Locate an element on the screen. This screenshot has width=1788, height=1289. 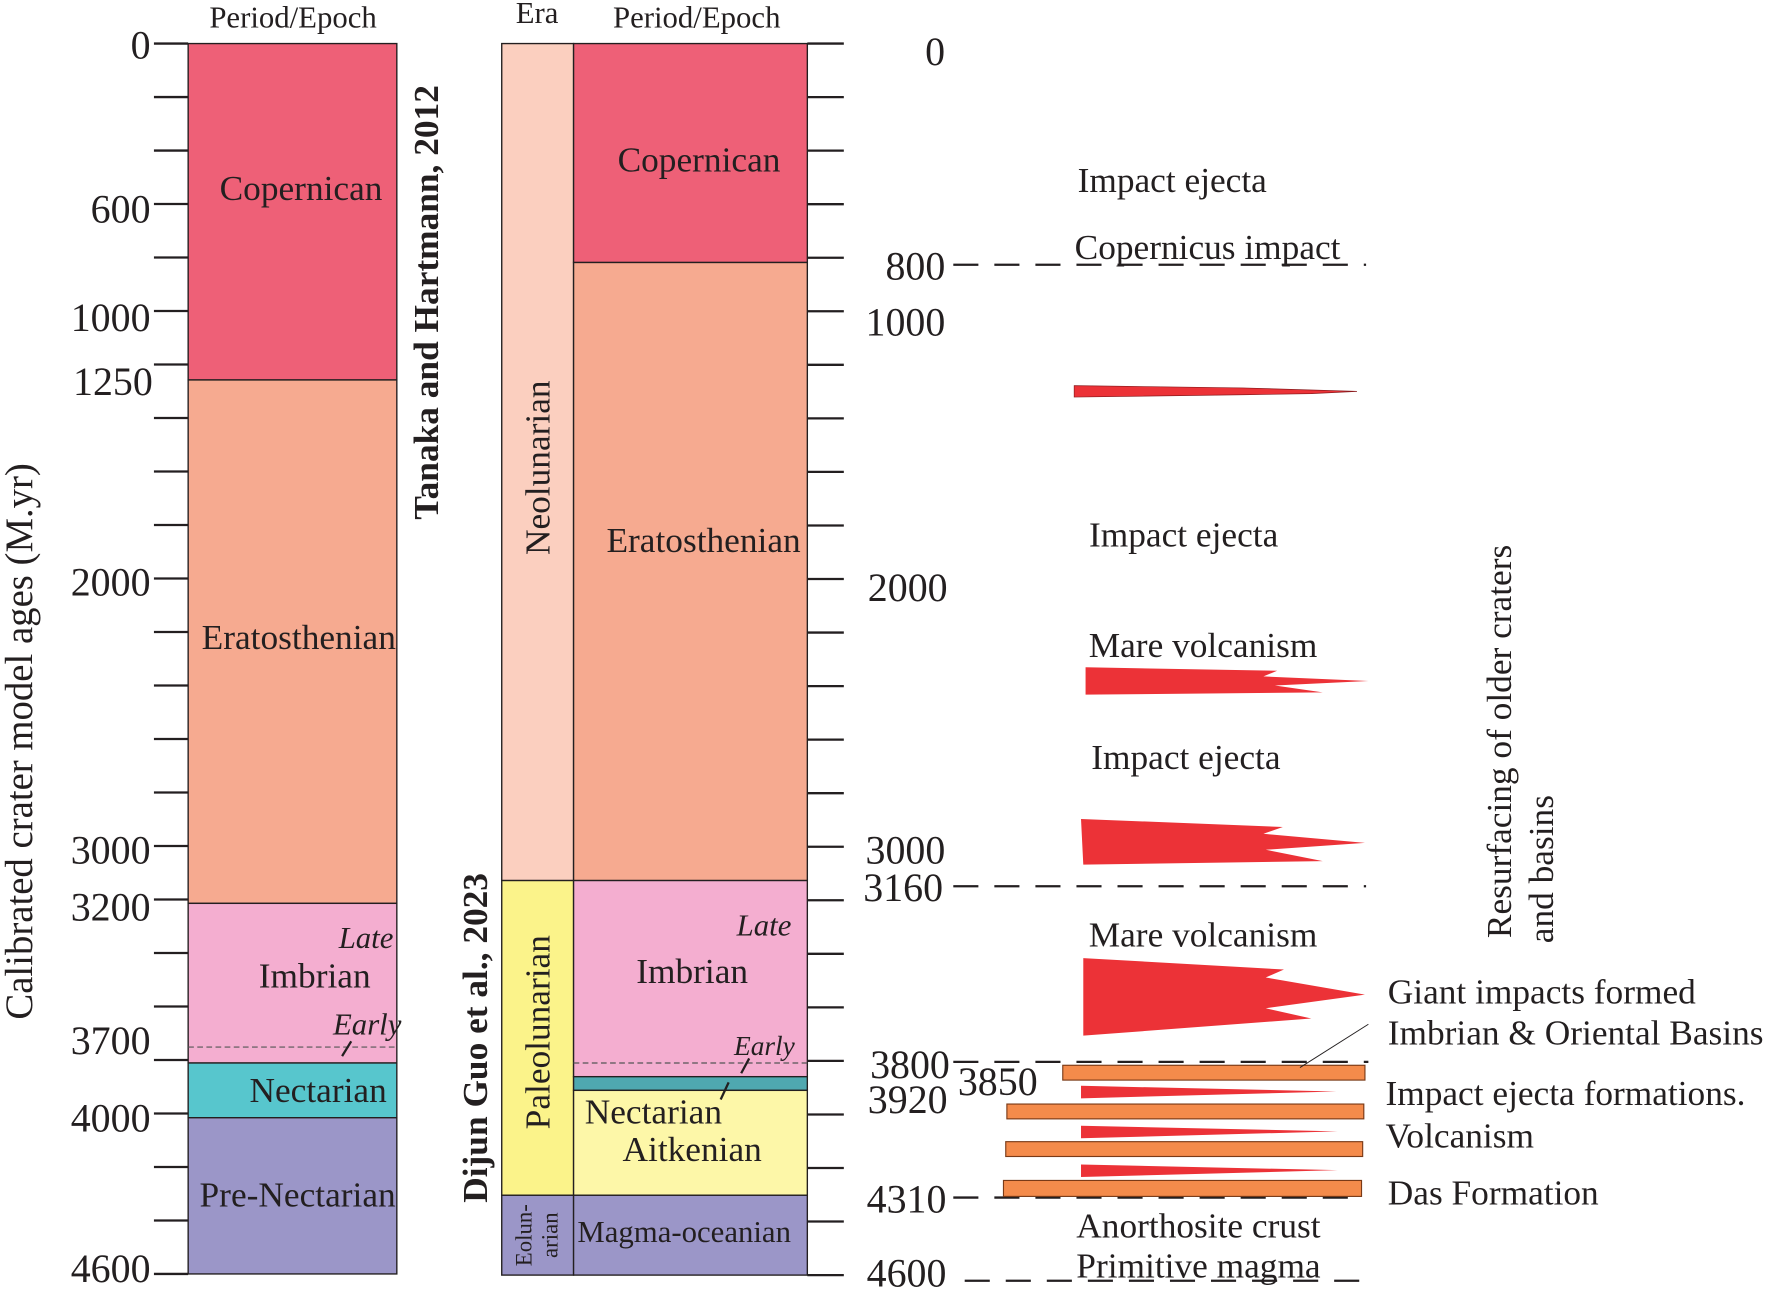
label-neolunarian: Neolunarian is located at coordinates (538, 467).